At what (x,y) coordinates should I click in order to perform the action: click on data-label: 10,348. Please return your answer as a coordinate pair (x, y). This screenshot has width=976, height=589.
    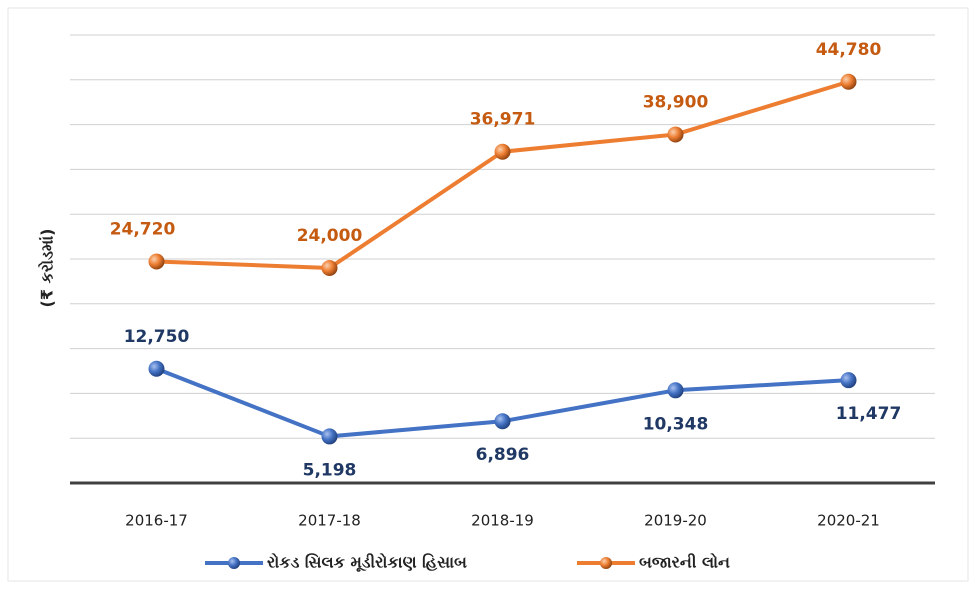
    Looking at the image, I should click on (676, 424).